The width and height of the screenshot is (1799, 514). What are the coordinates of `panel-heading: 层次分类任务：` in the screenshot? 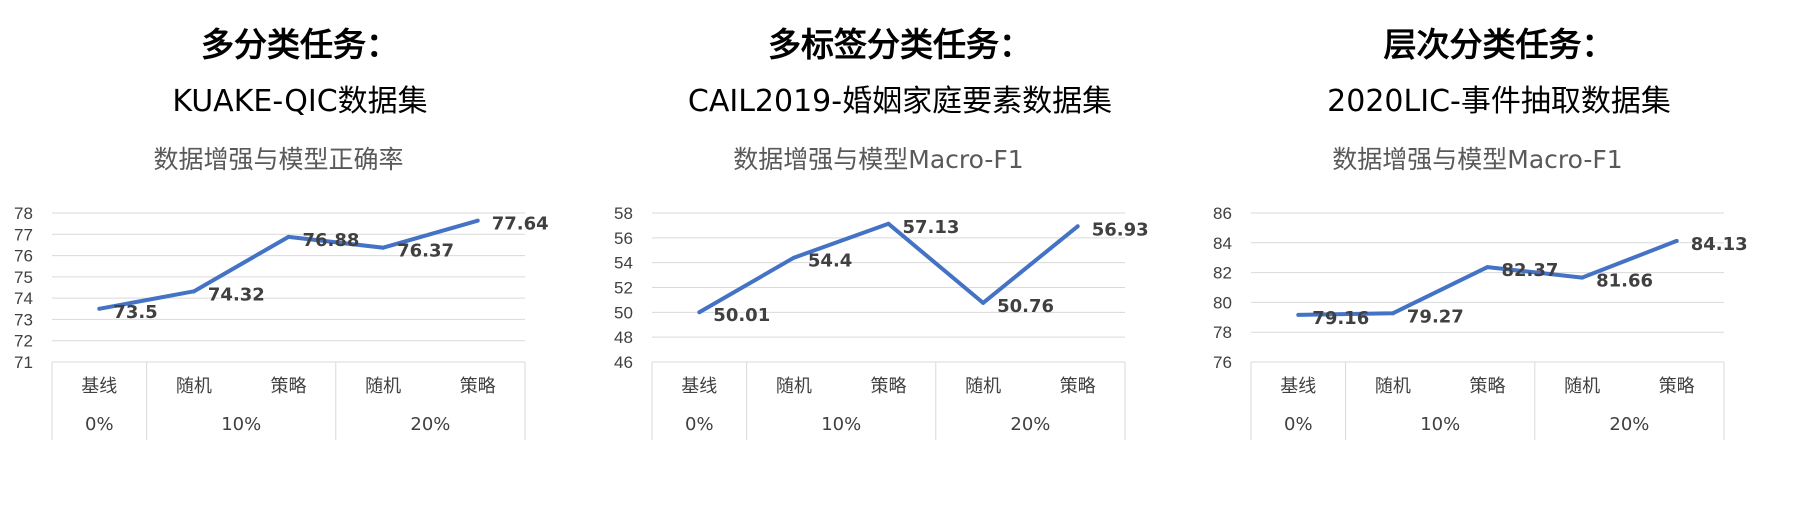 It's located at (1499, 42).